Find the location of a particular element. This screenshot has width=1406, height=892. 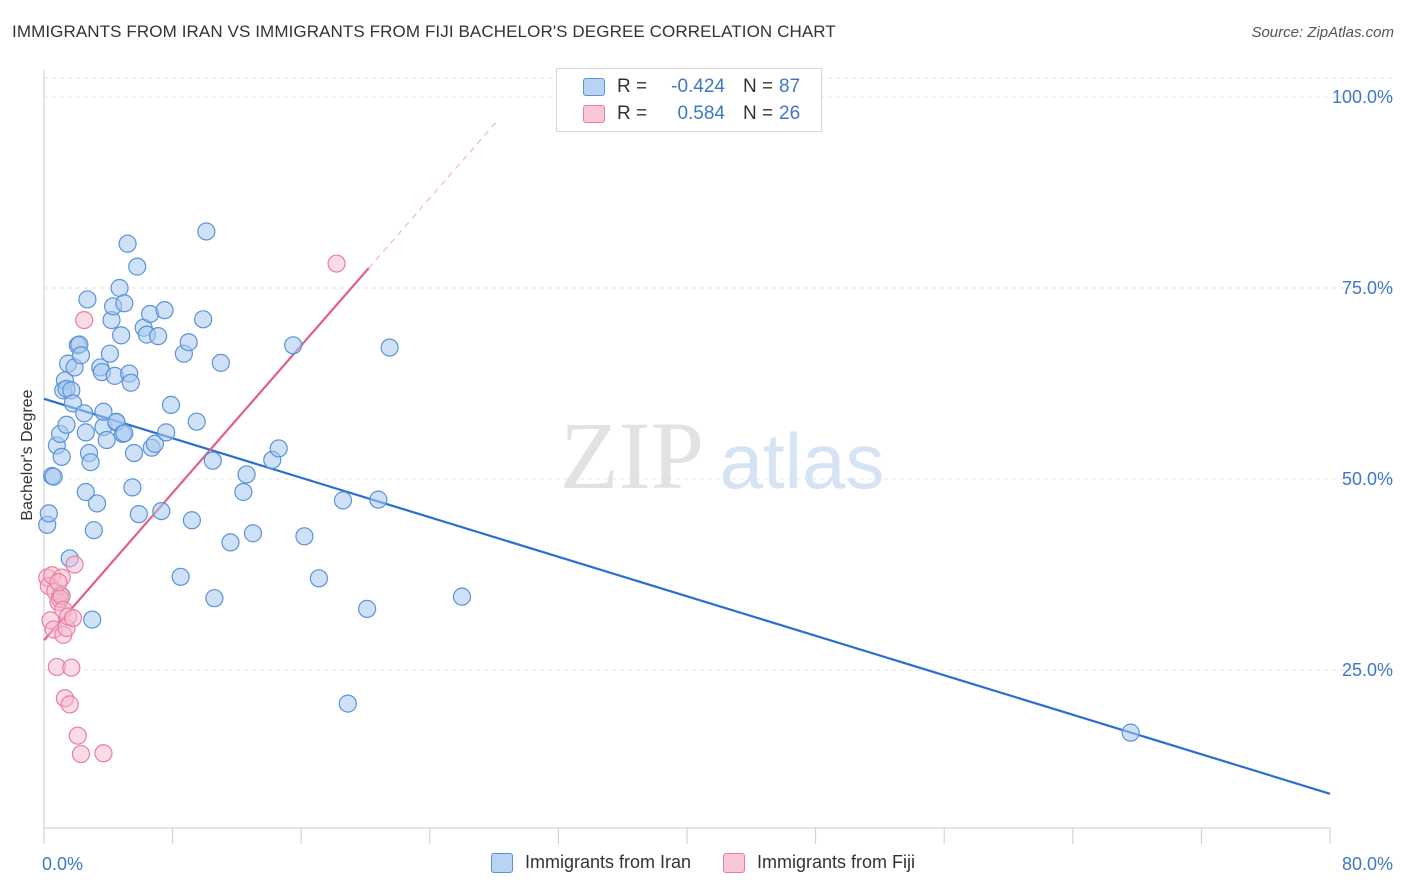

legend-item-iran: Immigrants from Iran is located at coordinates (591, 862).